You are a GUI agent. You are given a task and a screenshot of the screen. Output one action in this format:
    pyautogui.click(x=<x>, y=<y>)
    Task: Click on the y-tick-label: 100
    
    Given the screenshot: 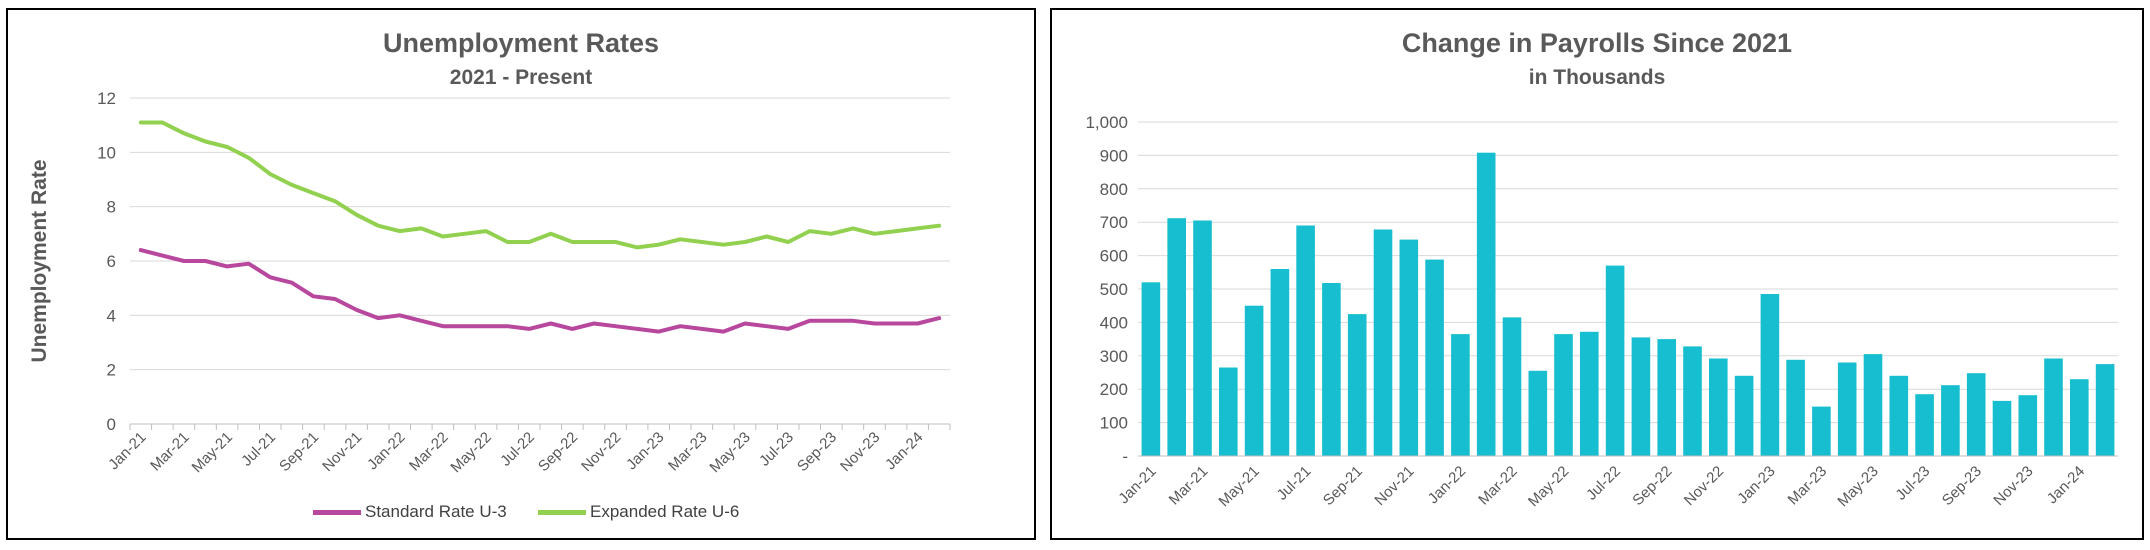 What is the action you would take?
    pyautogui.click(x=1114, y=423)
    